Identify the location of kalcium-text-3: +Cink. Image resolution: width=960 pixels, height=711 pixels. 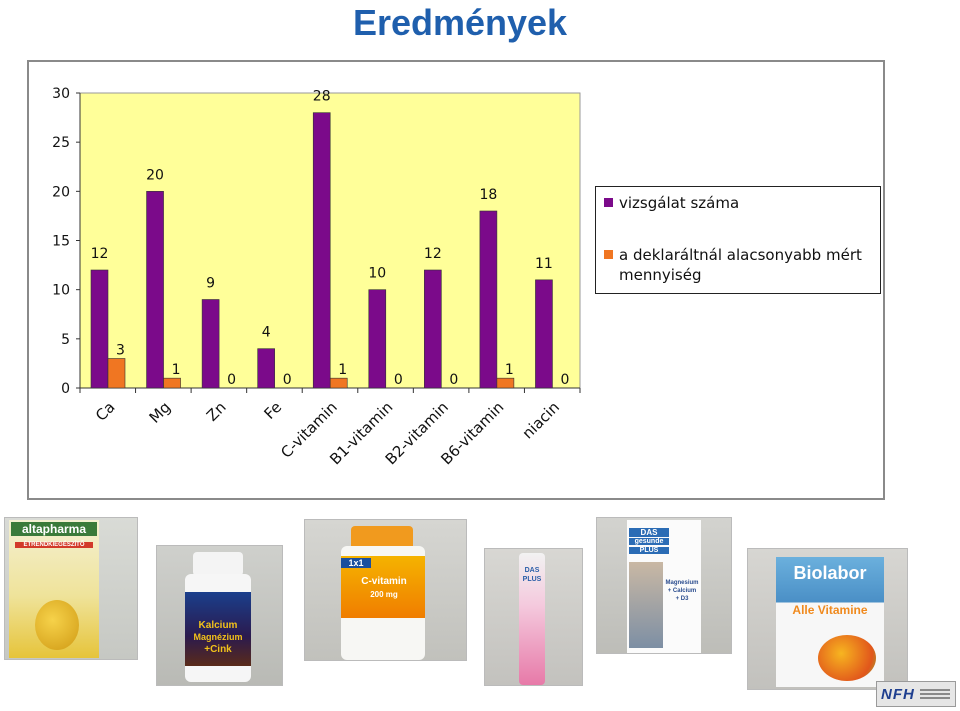
(218, 649).